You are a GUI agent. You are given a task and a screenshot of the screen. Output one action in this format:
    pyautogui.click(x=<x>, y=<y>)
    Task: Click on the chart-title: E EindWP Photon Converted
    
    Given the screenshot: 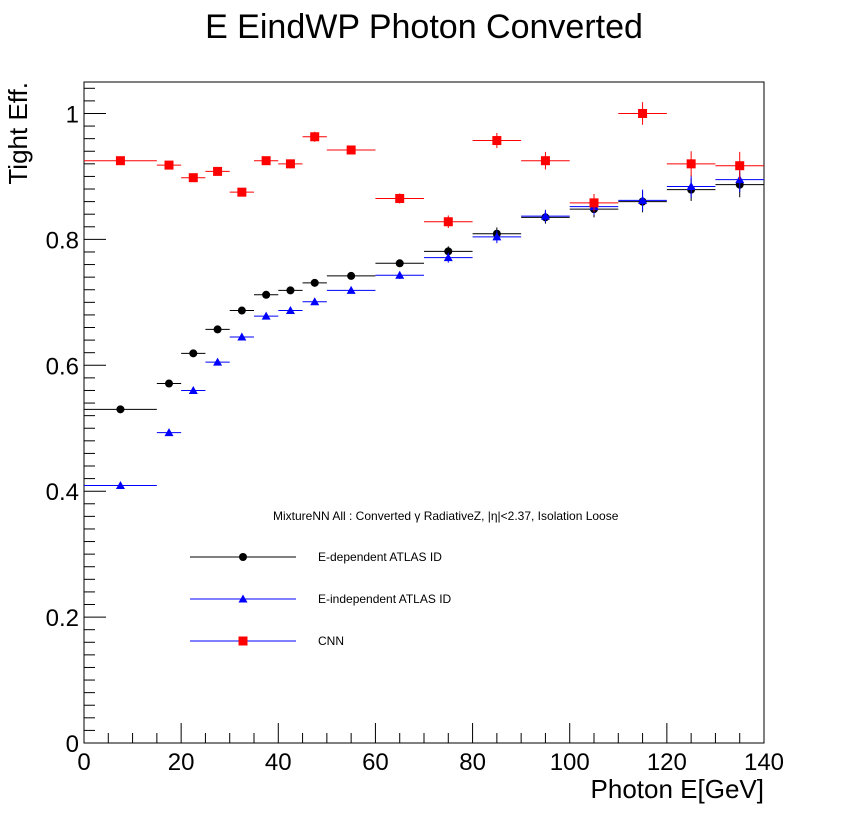 What is the action you would take?
    pyautogui.click(x=424, y=27)
    